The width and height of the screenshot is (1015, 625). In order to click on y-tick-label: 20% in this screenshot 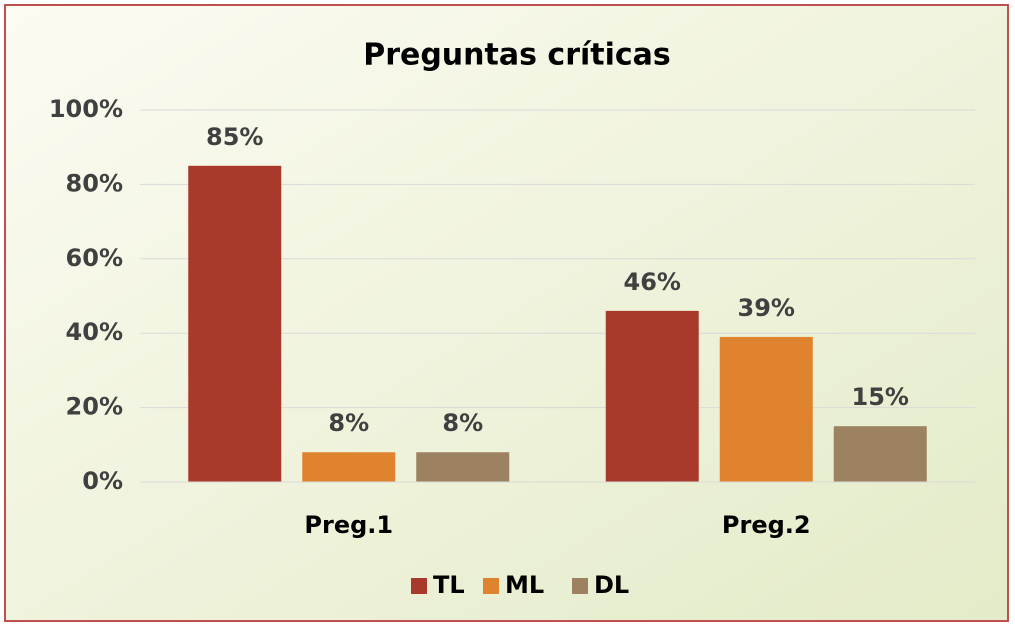, I will do `click(94, 407)`.